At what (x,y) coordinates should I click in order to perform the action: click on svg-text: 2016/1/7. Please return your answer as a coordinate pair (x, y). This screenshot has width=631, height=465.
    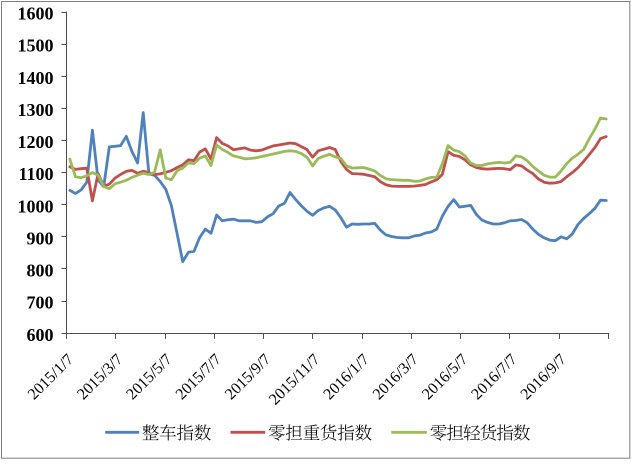
    Looking at the image, I should click on (346, 377).